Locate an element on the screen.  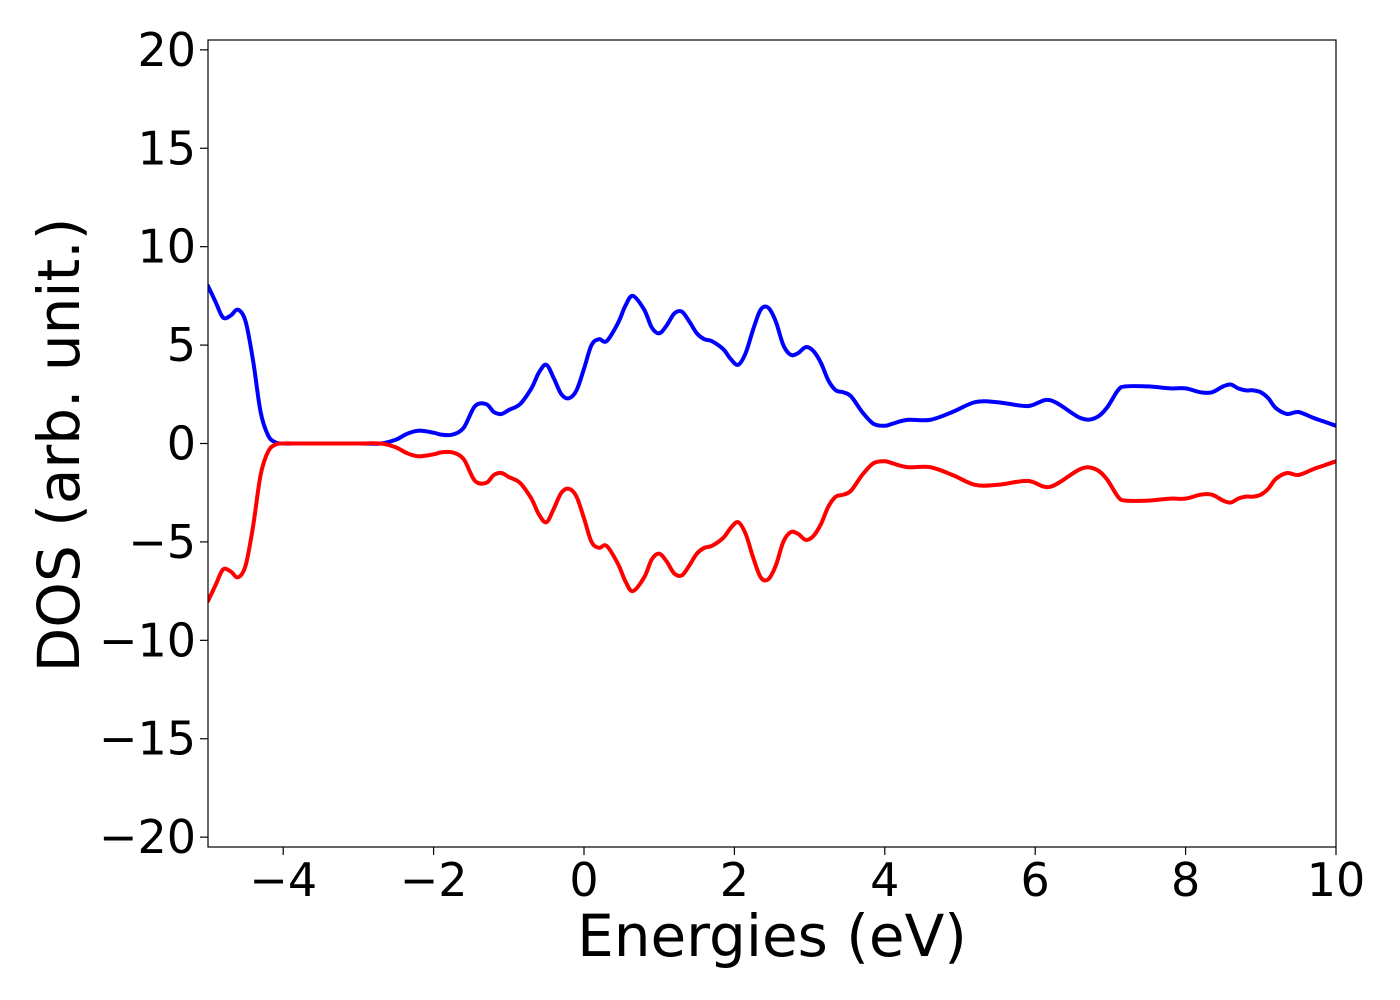
x-tick-label: 10 is located at coordinates (1336, 880).